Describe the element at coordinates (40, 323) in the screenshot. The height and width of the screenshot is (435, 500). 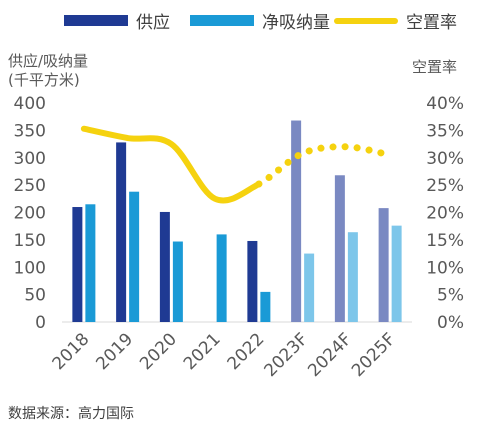
I see `y-tick-label: 0` at that location.